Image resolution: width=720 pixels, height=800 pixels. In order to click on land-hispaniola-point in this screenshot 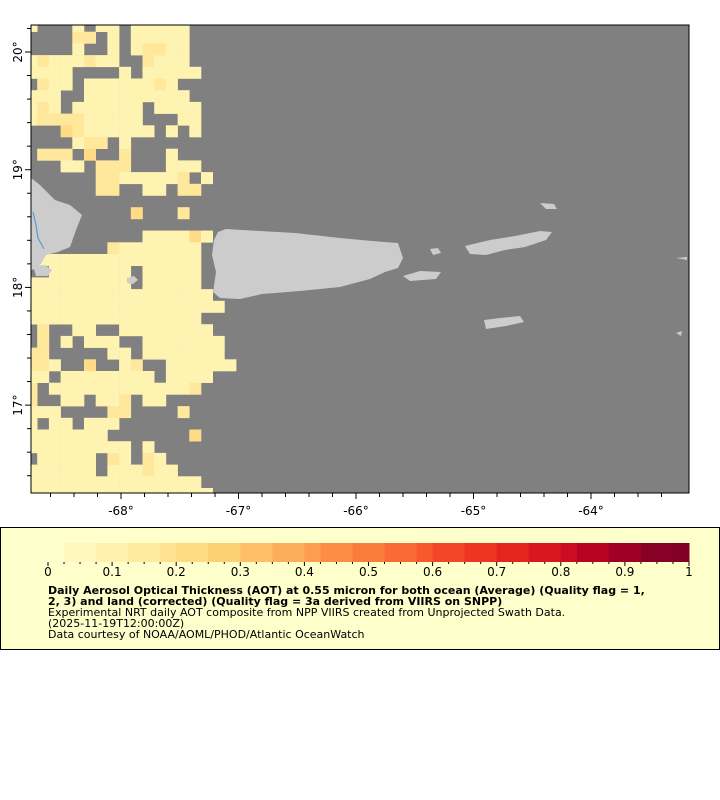, I will do `click(42, 270)`.